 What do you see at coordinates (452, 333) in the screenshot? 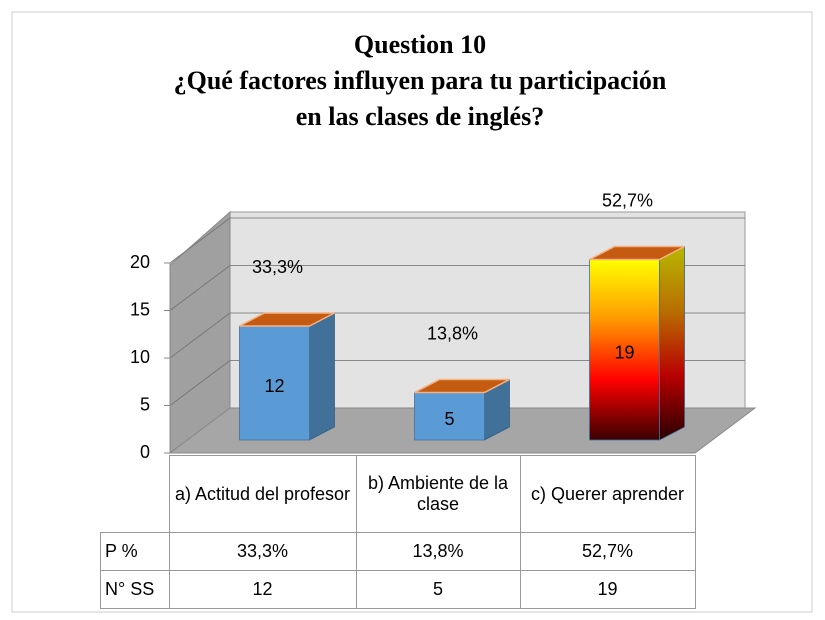
I see `percent-label: 13,8%` at bounding box center [452, 333].